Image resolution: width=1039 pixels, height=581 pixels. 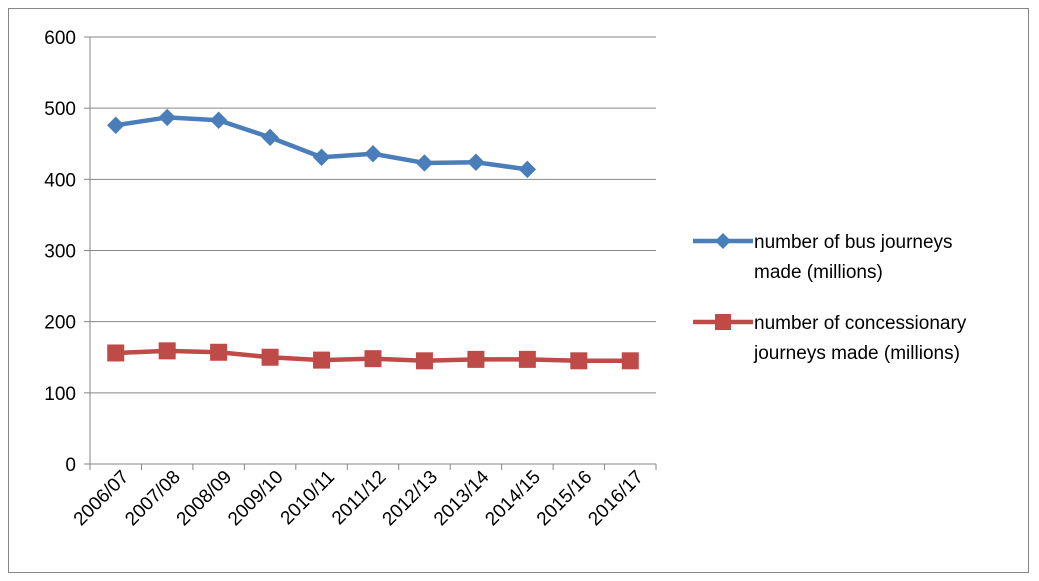 What do you see at coordinates (564, 498) in the screenshot?
I see `x-tick-label: 2015/16` at bounding box center [564, 498].